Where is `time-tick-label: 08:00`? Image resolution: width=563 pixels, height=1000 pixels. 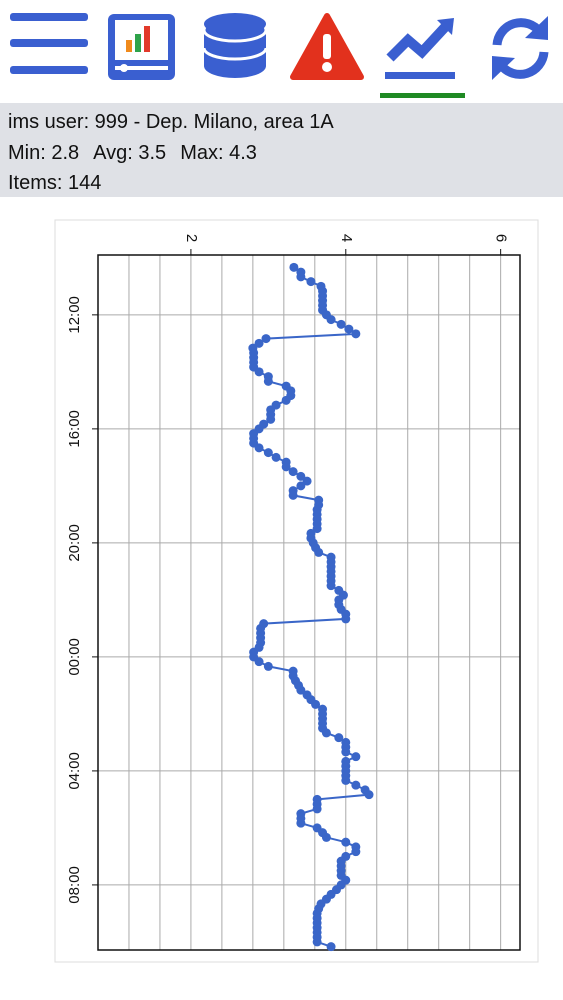 time-tick-label: 08:00 is located at coordinates (74, 885).